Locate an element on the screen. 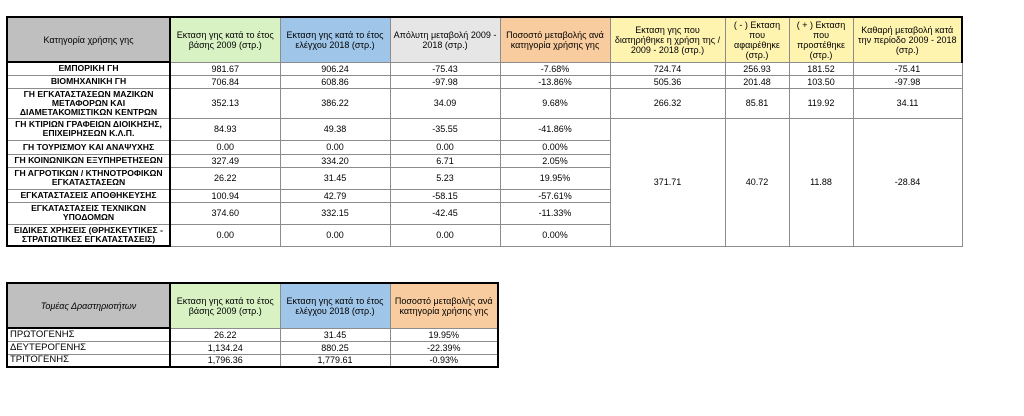 The image size is (1024, 416). table-row: ΠΡΩΤΟΓΕΝΗΣ 26.22 31.45 19.95% is located at coordinates (252, 334).